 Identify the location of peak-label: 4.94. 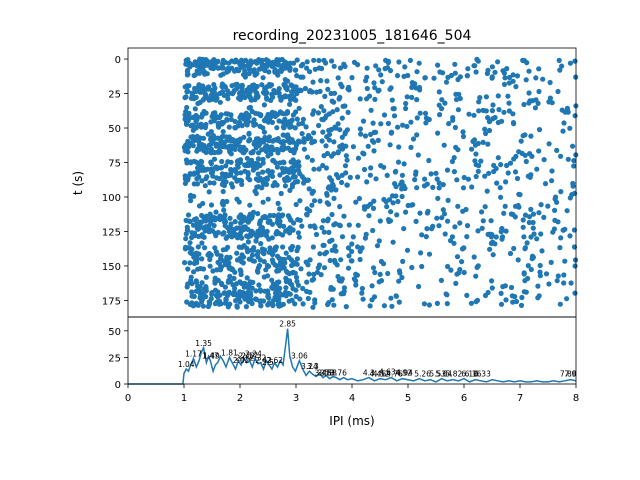
(404, 373).